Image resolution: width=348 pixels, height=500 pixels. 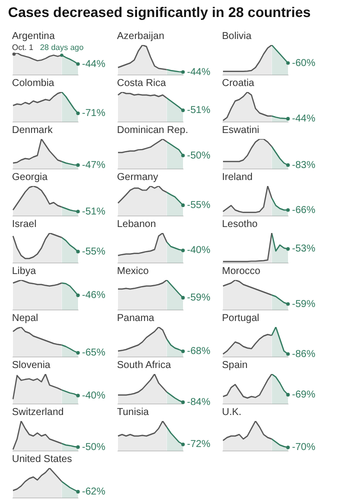 What do you see at coordinates (142, 83) in the screenshot?
I see `chart-title: Costa Rica` at bounding box center [142, 83].